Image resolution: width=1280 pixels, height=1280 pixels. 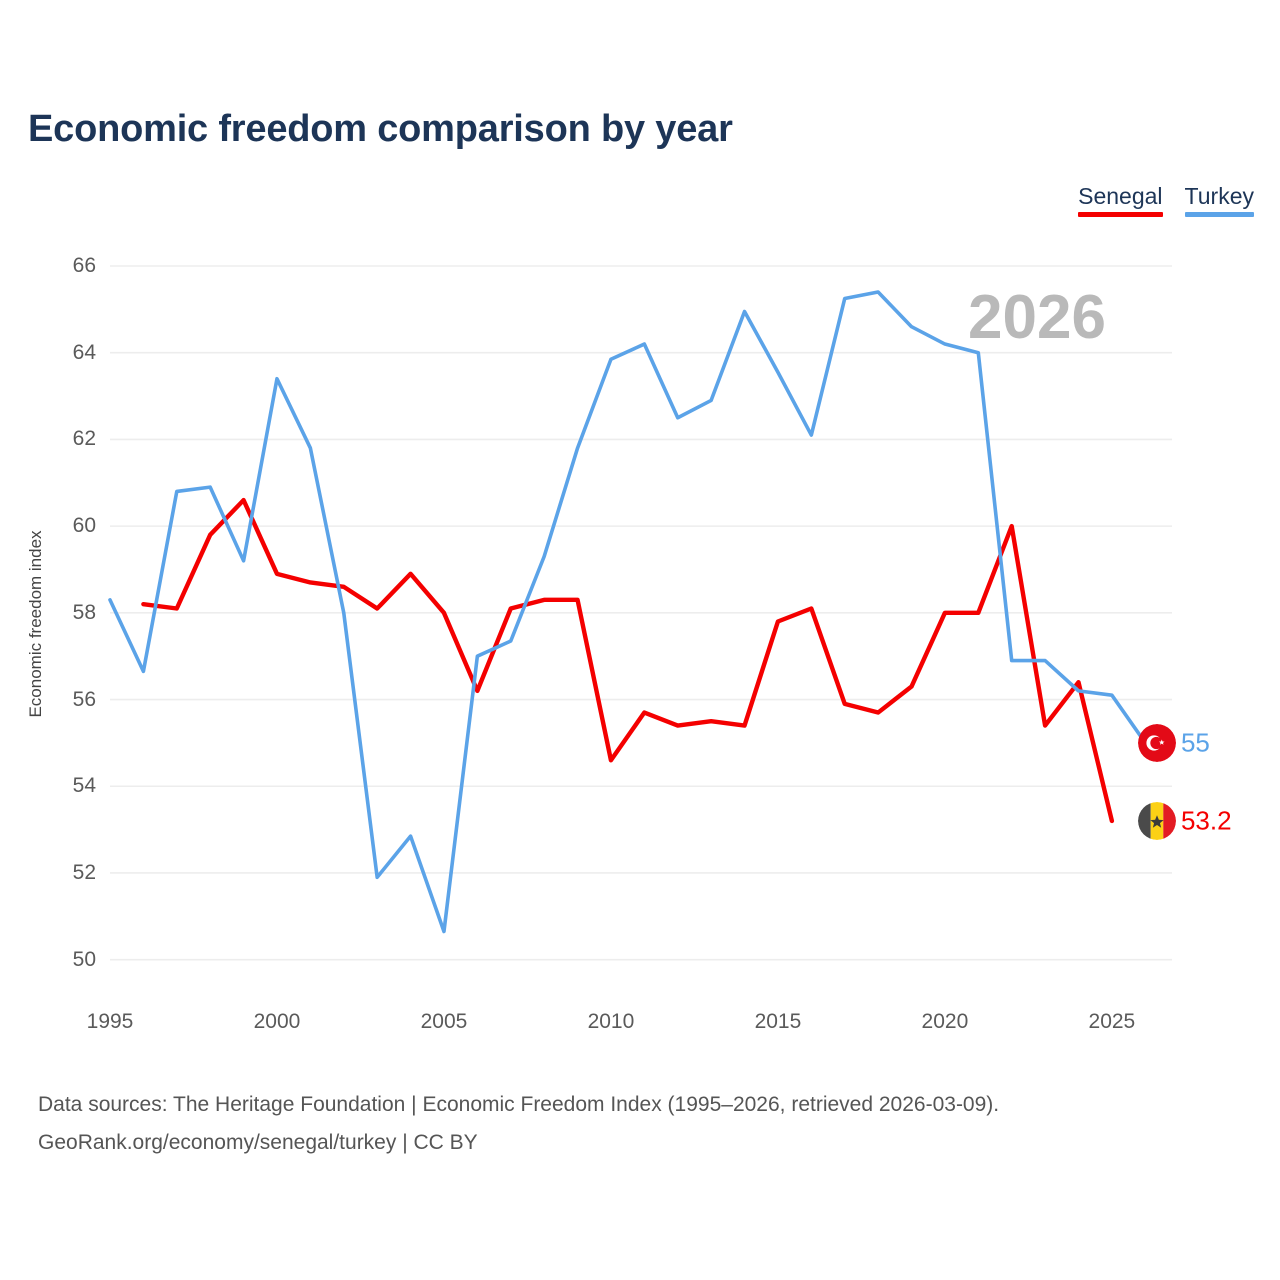 What do you see at coordinates (945, 1021) in the screenshot?
I see `x-tick-label: 2020` at bounding box center [945, 1021].